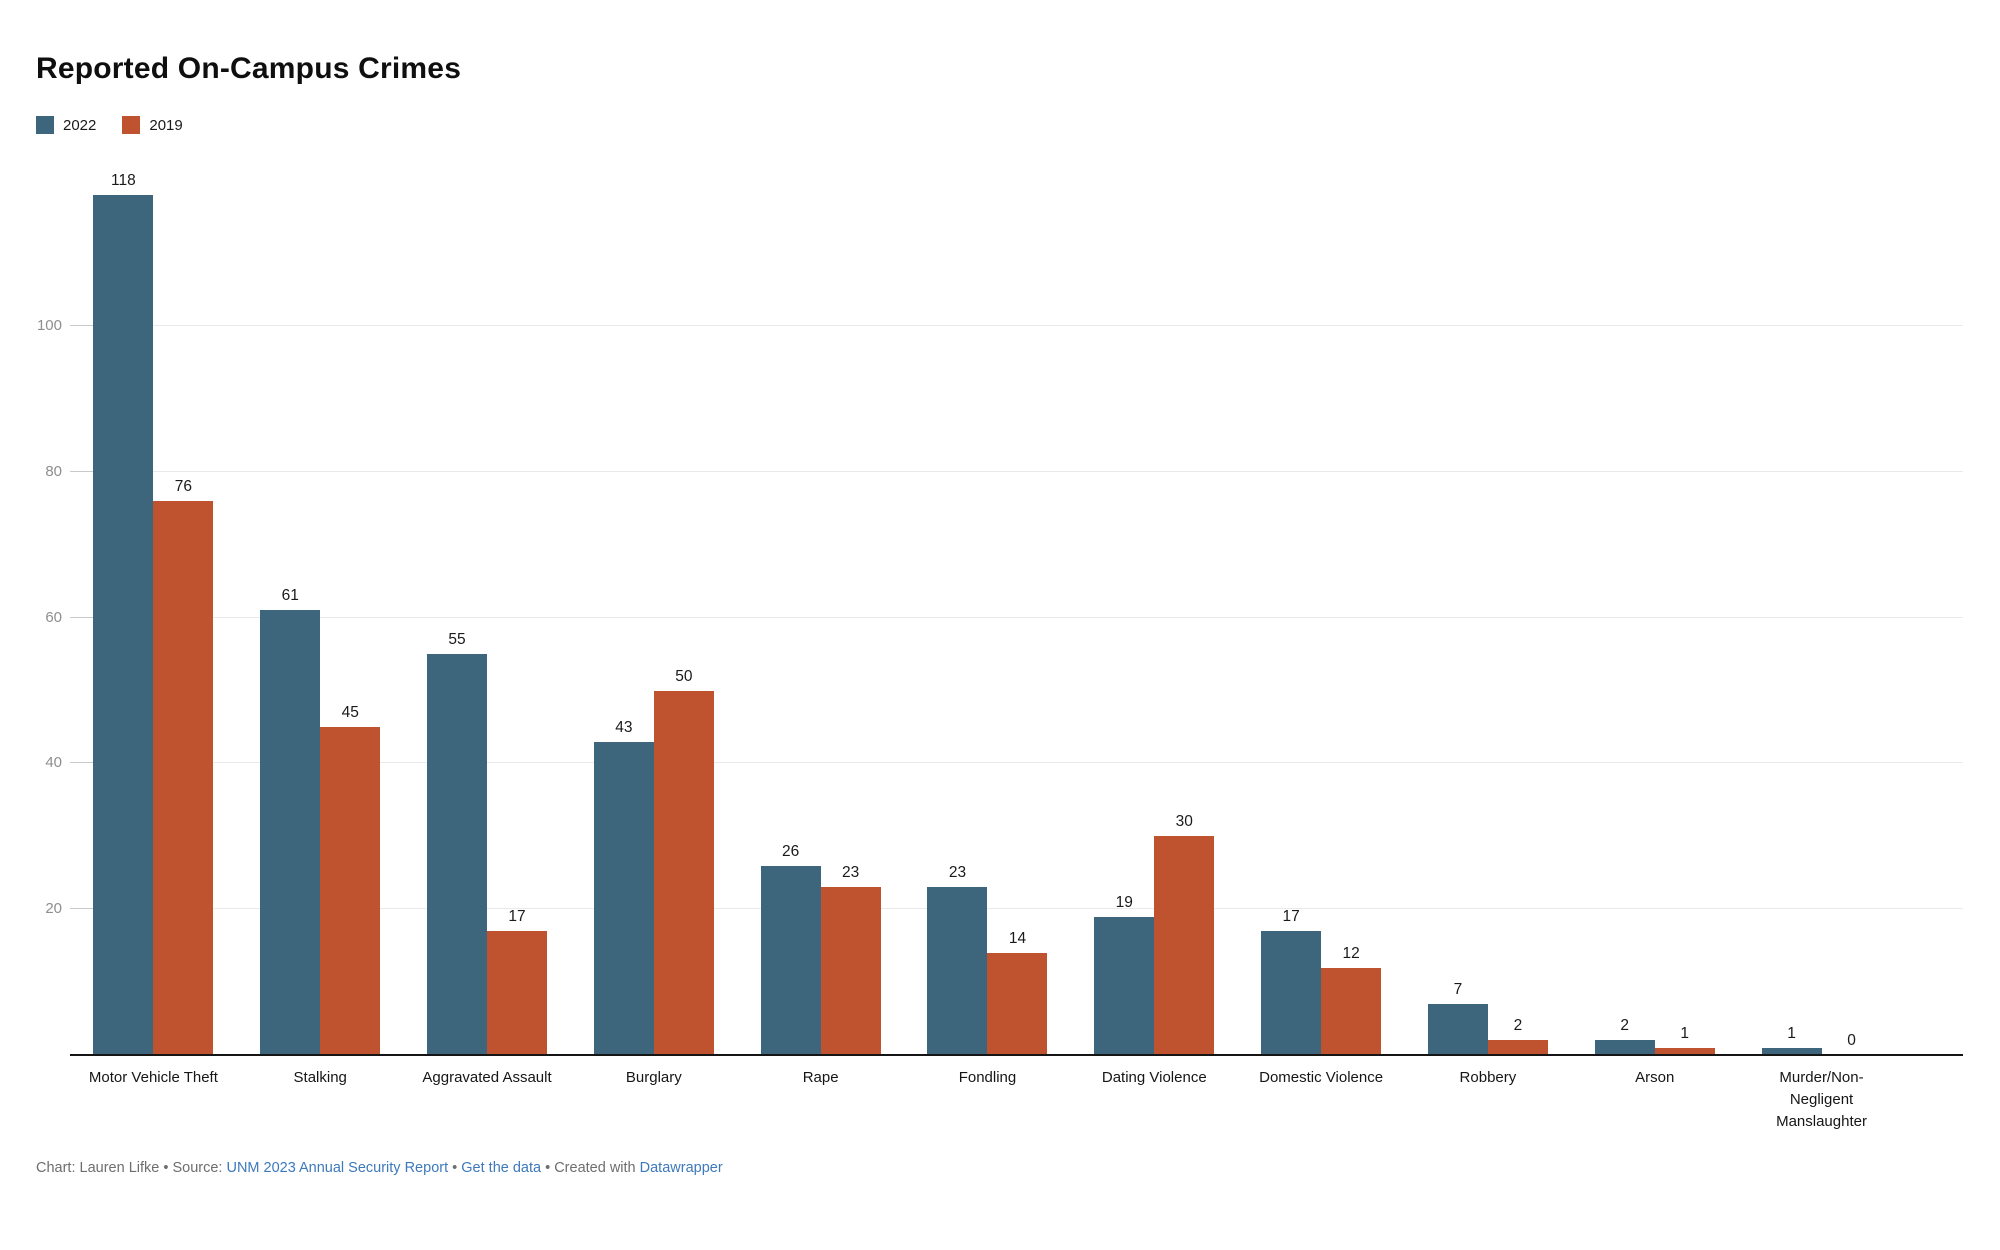  Describe the element at coordinates (1351, 953) in the screenshot. I see `bar-value-label: 12` at that location.